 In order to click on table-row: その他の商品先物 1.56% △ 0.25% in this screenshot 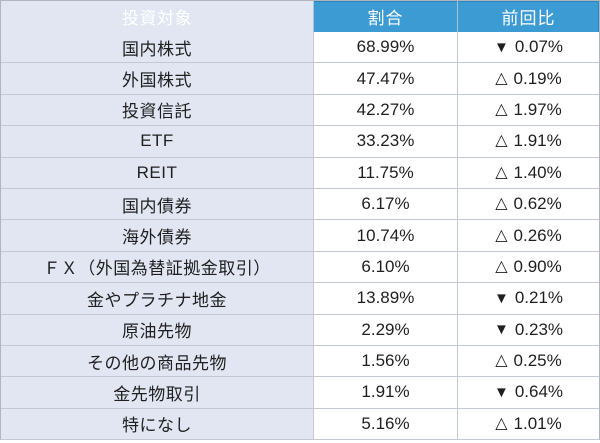, I will do `click(300, 360)`.